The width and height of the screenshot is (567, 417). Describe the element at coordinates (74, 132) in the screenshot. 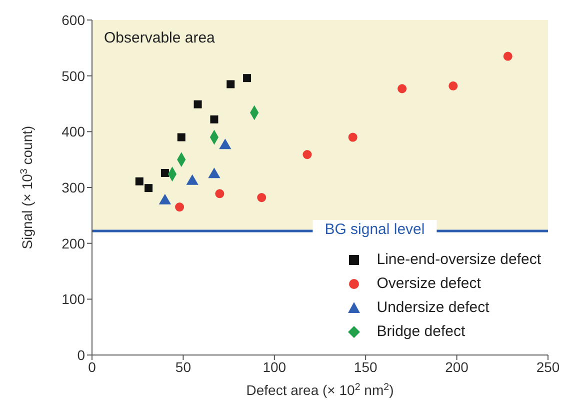

I see `y-tick-label: 400` at that location.